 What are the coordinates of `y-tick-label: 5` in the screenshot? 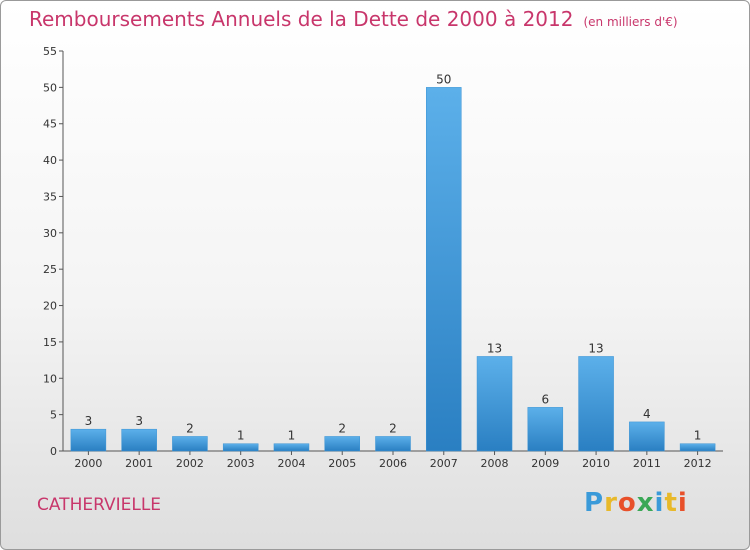 It's located at (53, 415).